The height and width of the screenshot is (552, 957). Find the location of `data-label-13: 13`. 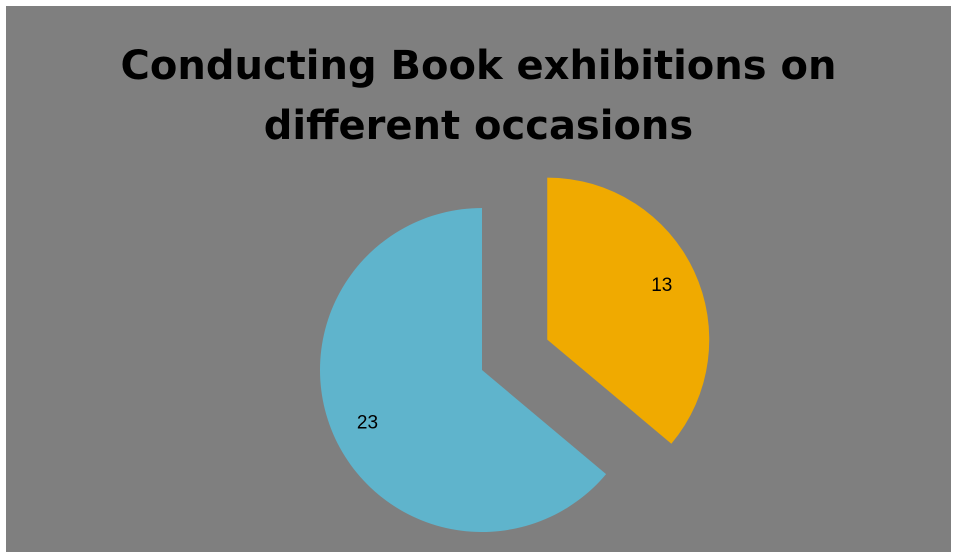

data-label-13: 13 is located at coordinates (661, 285).